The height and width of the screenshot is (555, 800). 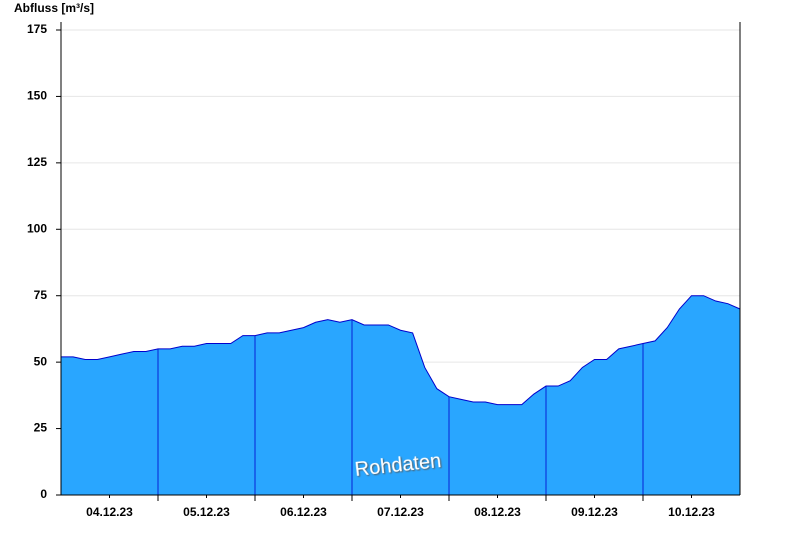 I want to click on x-tick-label: 10.12.23, so click(x=691, y=512).